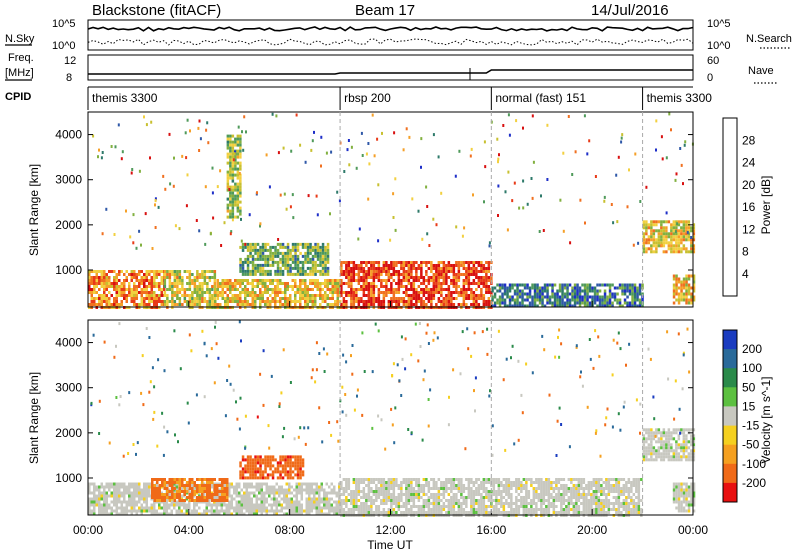 This screenshot has width=800, height=554. I want to click on nsearch-trace, so click(390, 42).